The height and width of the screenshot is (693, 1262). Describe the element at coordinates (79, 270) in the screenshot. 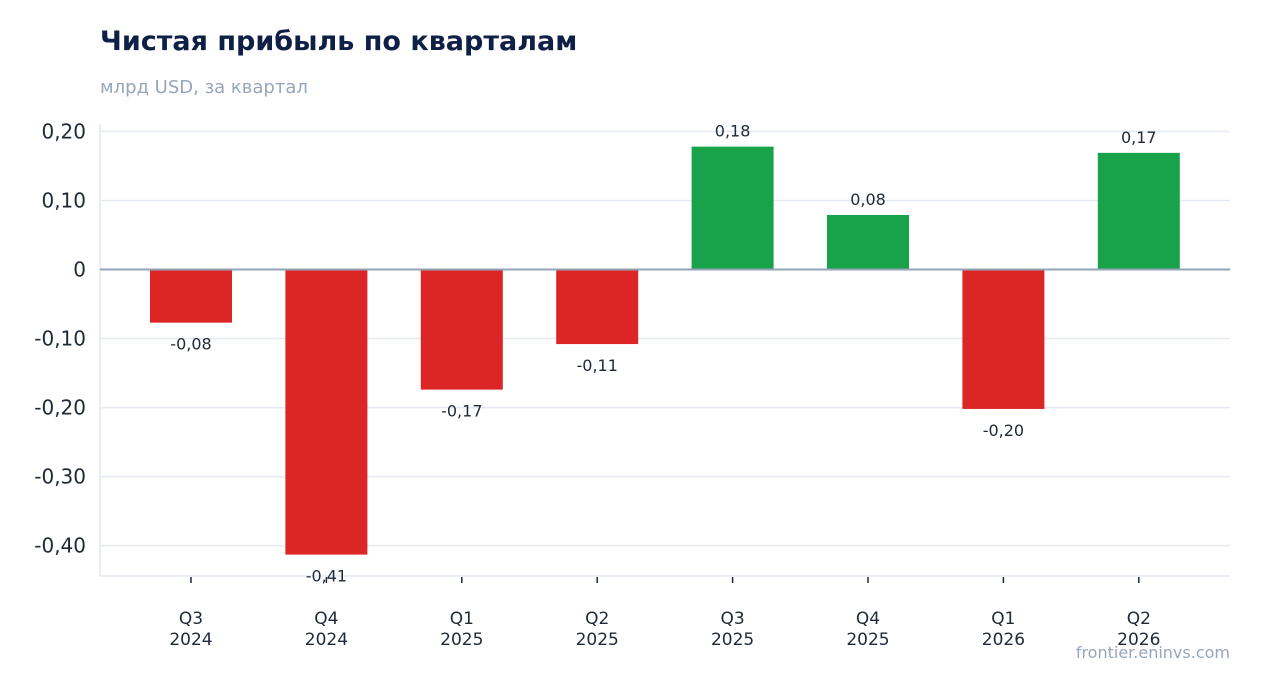

I see `y-tick-label: 0` at that location.